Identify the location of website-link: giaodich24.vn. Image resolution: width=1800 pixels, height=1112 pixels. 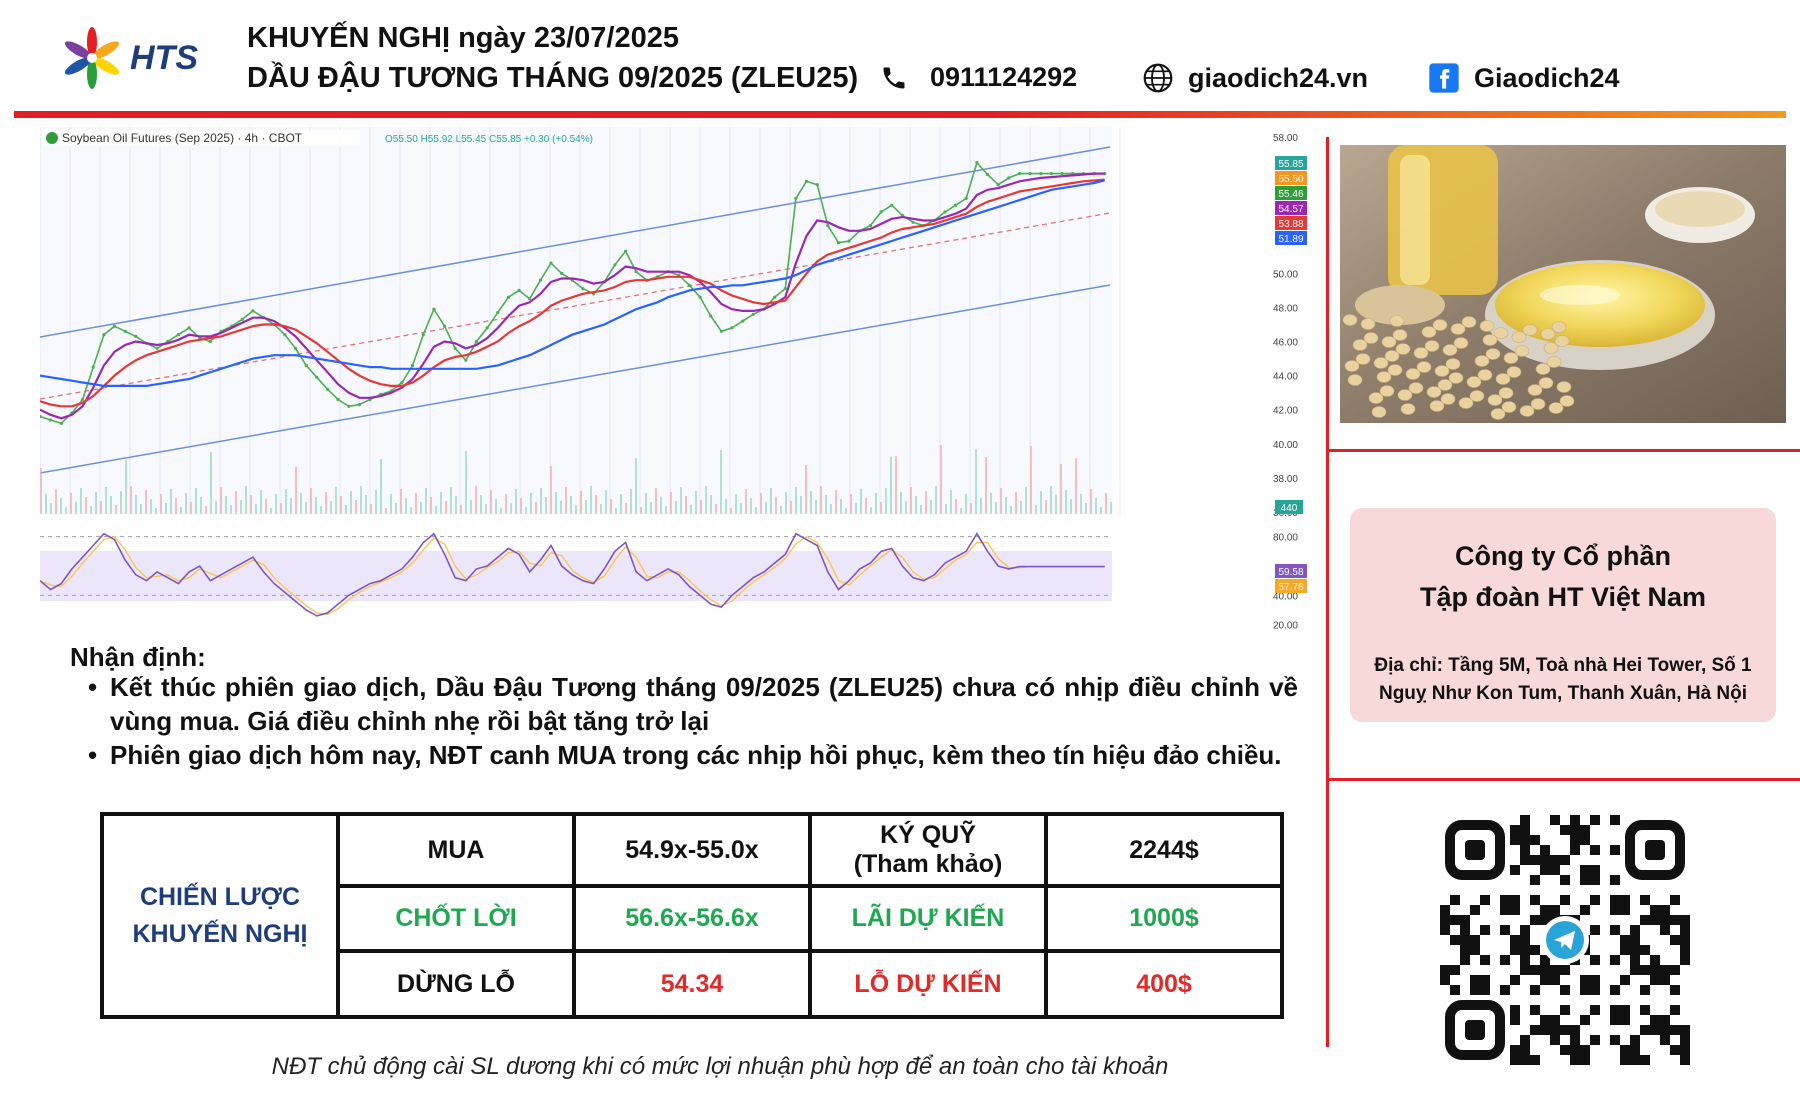
(1278, 77).